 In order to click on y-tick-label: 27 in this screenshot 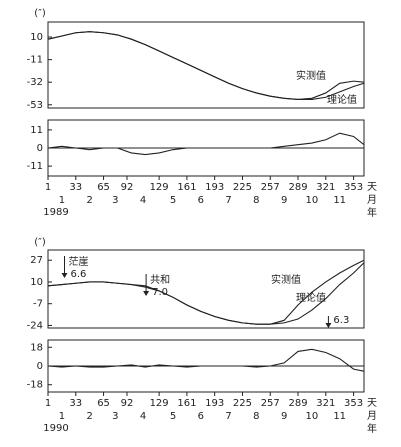, I will do `click(36, 260)`.